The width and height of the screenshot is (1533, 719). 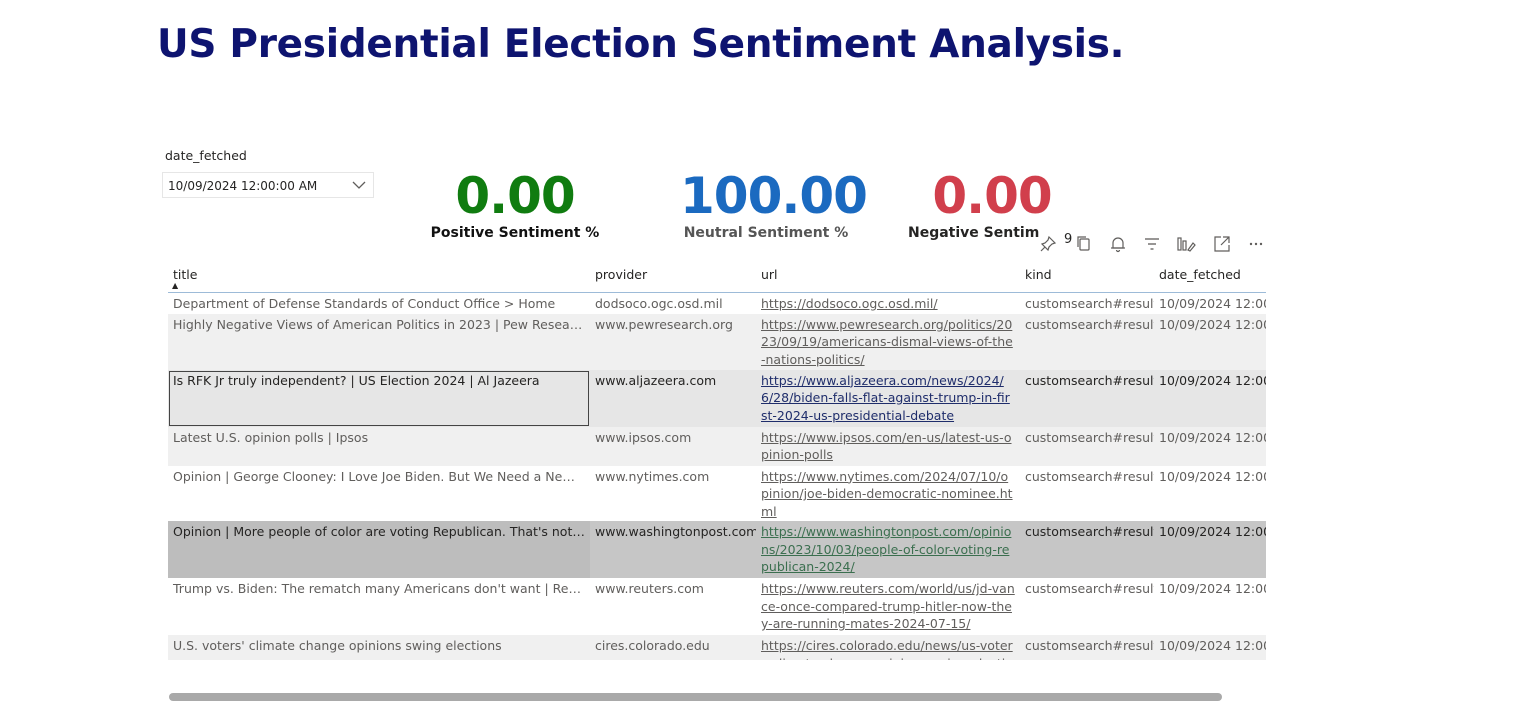 I want to click on column-header-kind: kind, so click(x=1087, y=277).